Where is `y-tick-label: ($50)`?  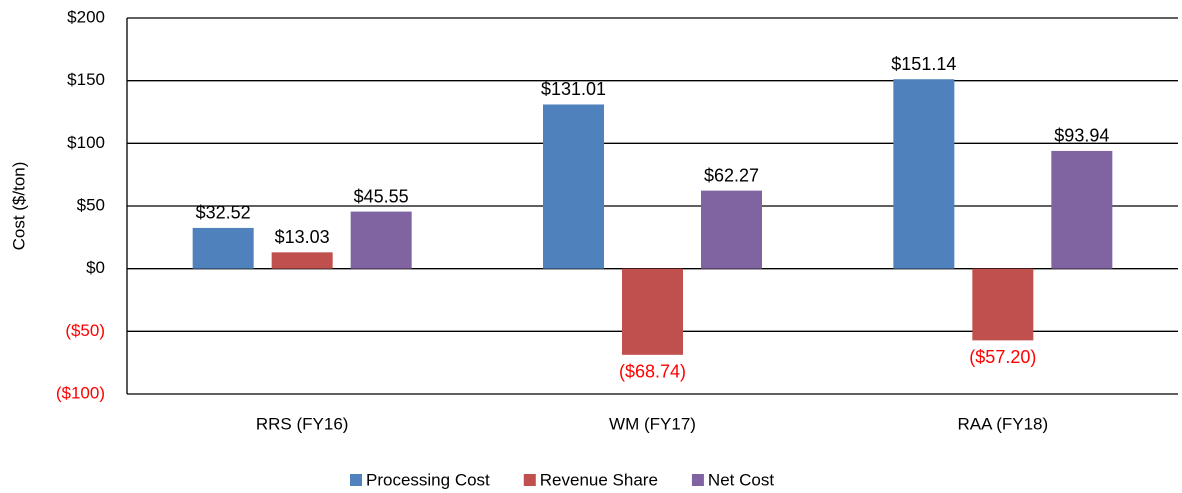
y-tick-label: ($50) is located at coordinates (85, 330).